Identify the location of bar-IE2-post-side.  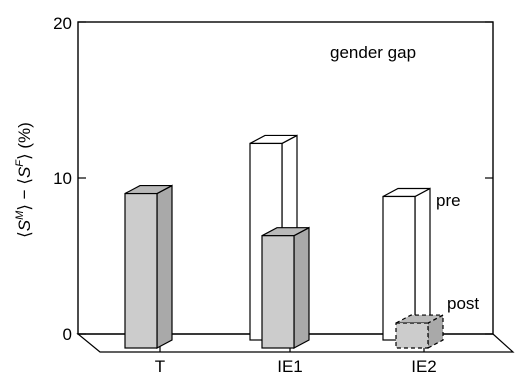
(435, 331).